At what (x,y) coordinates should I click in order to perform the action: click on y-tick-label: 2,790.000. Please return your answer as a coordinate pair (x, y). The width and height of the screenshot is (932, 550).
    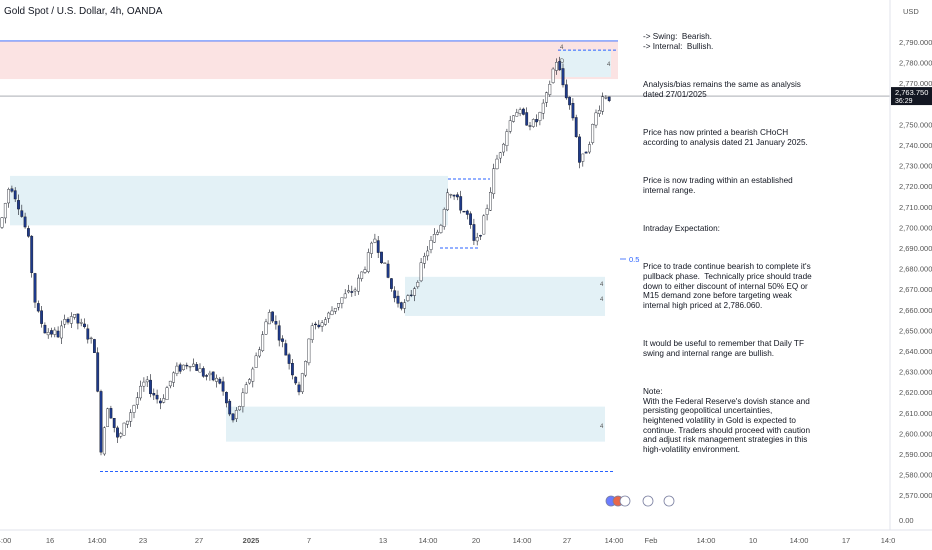
    Looking at the image, I should click on (915, 42).